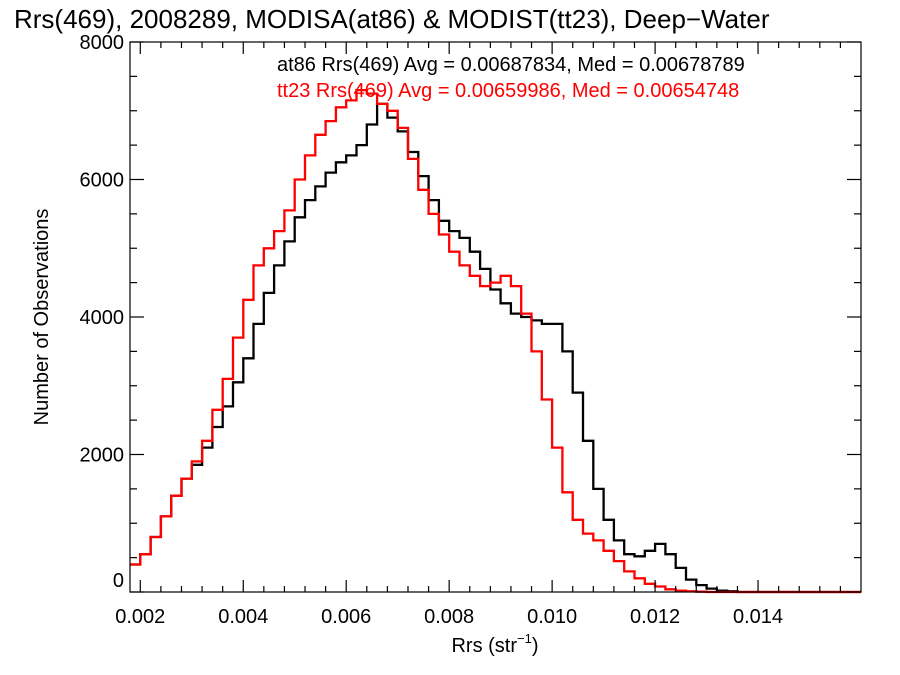  Describe the element at coordinates (484, 646) in the screenshot. I see `x-axis-label-main: Rrs (str` at that location.